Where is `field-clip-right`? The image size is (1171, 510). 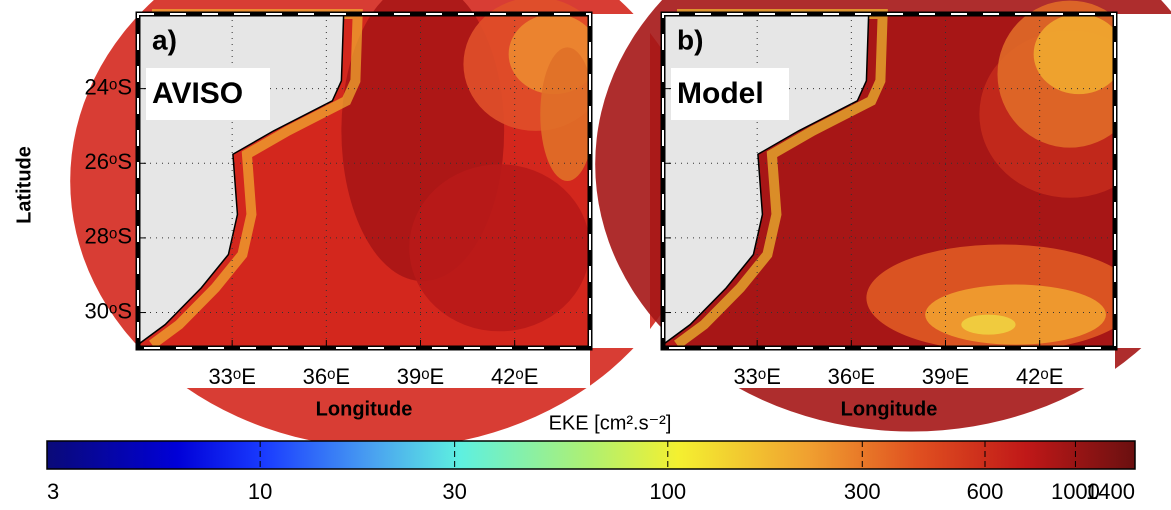 field-clip-right is located at coordinates (1143, 181).